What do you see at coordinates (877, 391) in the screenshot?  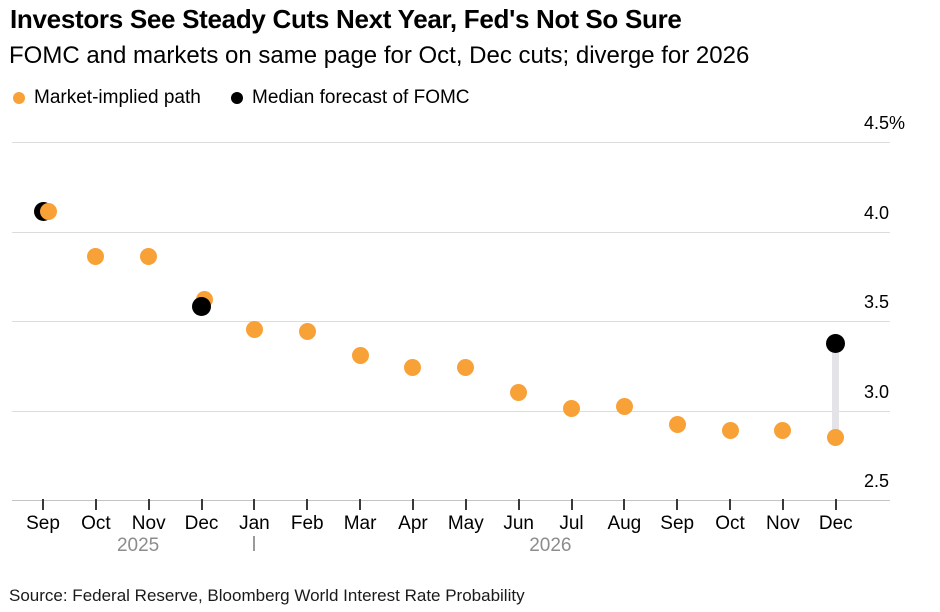 I see `y-axis-label: 3.0` at bounding box center [877, 391].